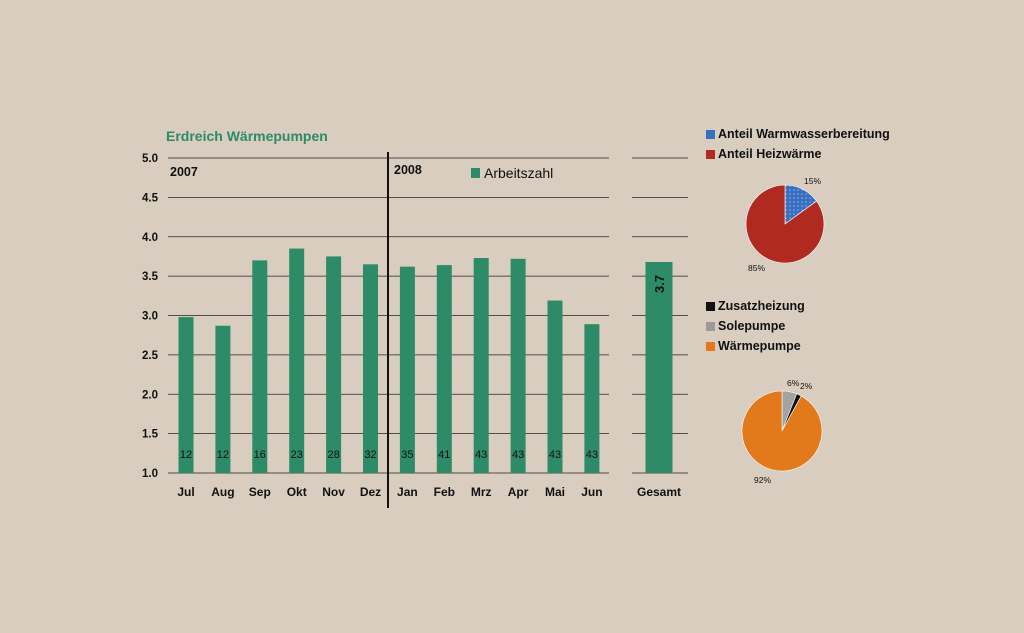 This screenshot has height=633, width=1024. What do you see at coordinates (444, 455) in the screenshot?
I see `bar-label-feb: 41` at bounding box center [444, 455].